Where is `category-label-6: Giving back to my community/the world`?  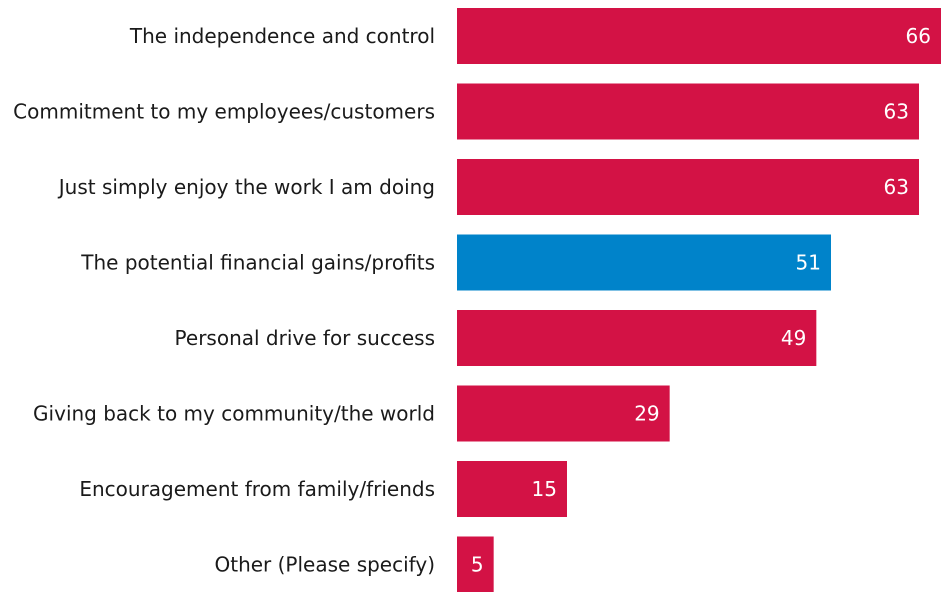
category-label-6: Giving back to my community/the world is located at coordinates (234, 414).